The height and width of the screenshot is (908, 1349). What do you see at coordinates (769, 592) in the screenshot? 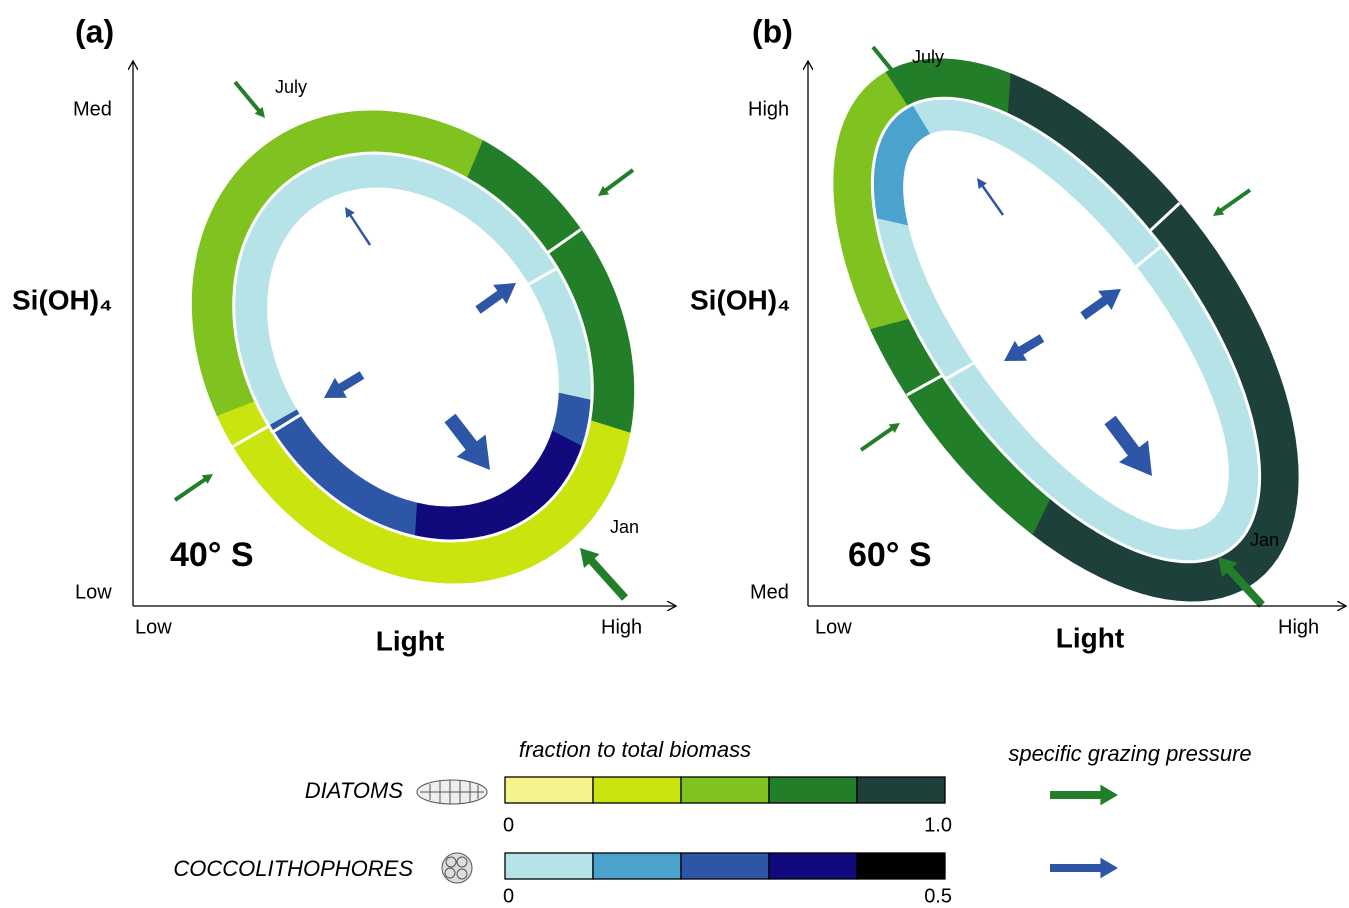
I see `y-low-label: Med` at bounding box center [769, 592].